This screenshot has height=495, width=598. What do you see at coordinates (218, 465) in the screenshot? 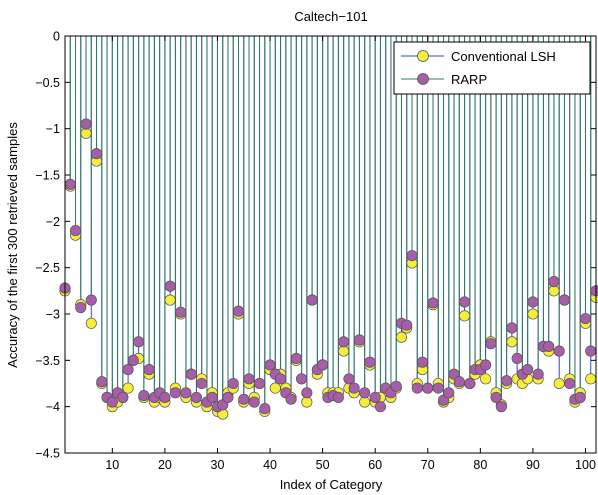
I see `x-tick-label: 30` at bounding box center [218, 465].